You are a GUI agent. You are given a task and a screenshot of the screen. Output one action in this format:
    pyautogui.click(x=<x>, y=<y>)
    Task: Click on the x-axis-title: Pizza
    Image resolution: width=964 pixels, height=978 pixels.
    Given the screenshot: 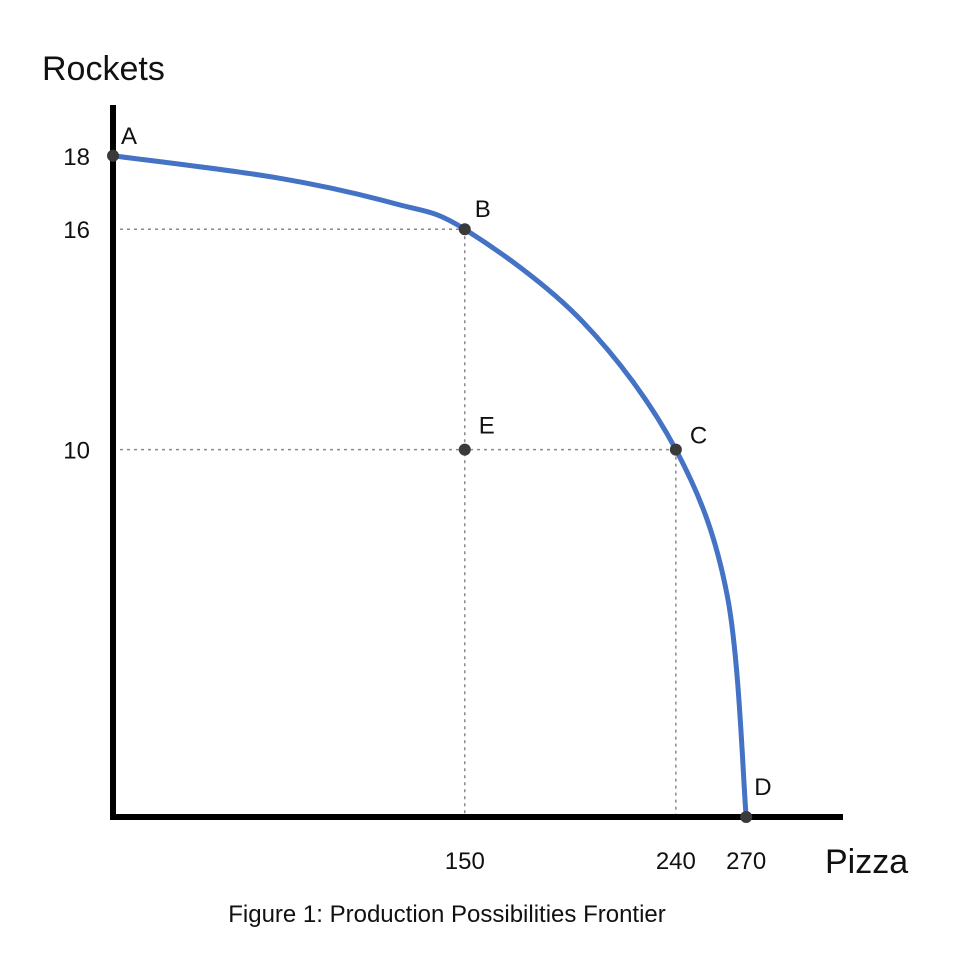 What is the action you would take?
    pyautogui.click(x=866, y=862)
    